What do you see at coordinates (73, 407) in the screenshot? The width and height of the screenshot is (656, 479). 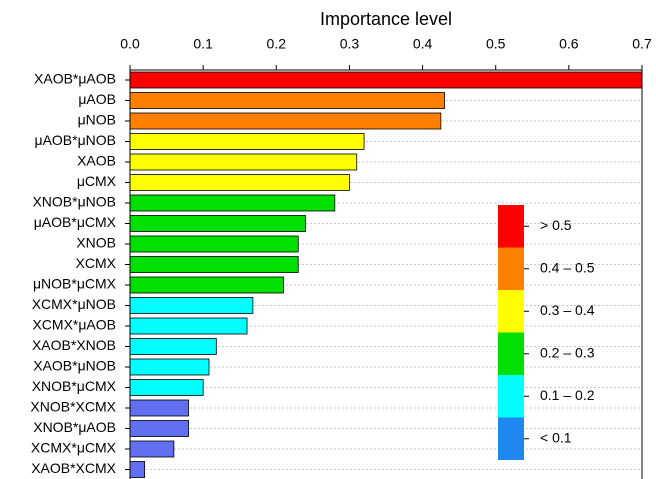 I see `y-tick-label: XNOB*XCMX` at bounding box center [73, 407].